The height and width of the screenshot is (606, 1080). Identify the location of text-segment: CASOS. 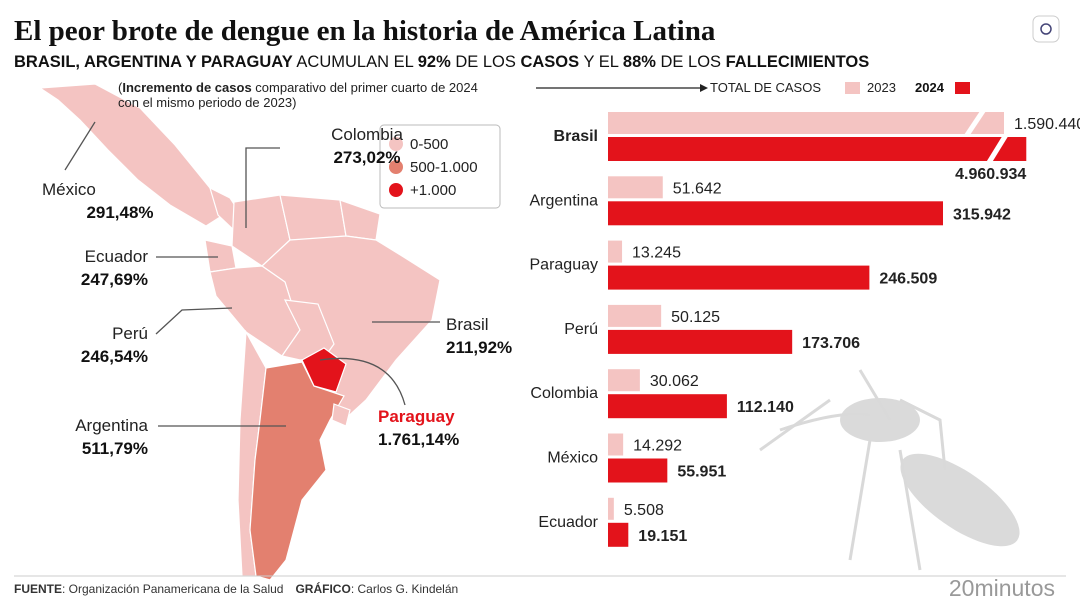
(549, 62).